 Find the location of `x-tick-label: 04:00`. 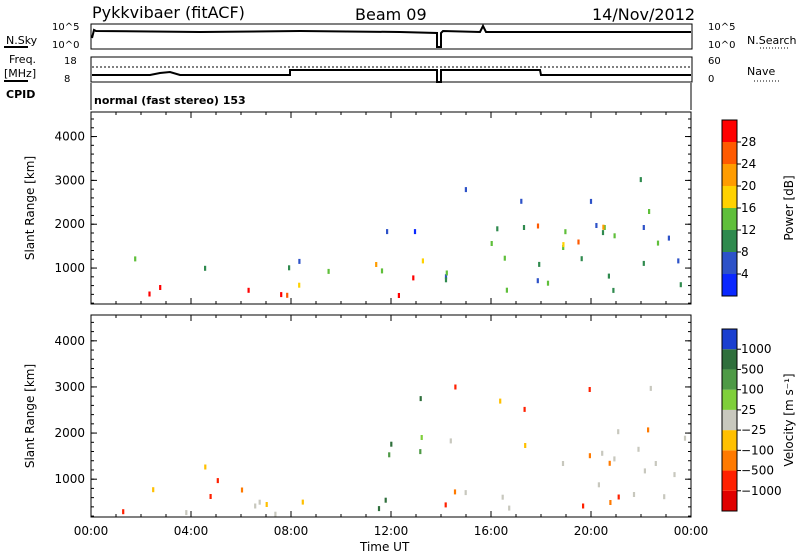

x-tick-label: 04:00 is located at coordinates (191, 531).